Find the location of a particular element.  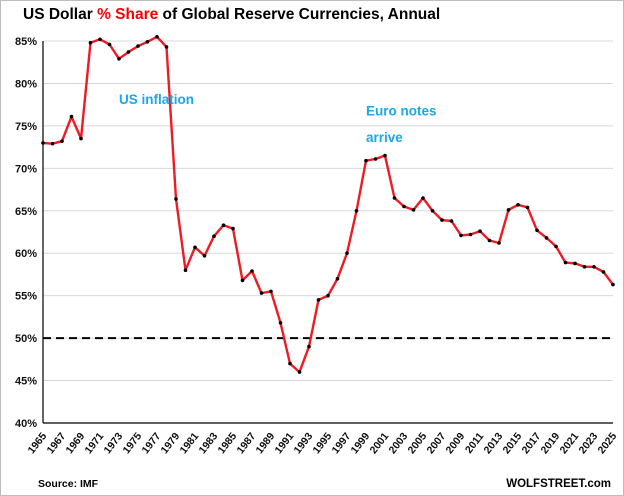

x-tick-label: 2001 is located at coordinates (380, 443).